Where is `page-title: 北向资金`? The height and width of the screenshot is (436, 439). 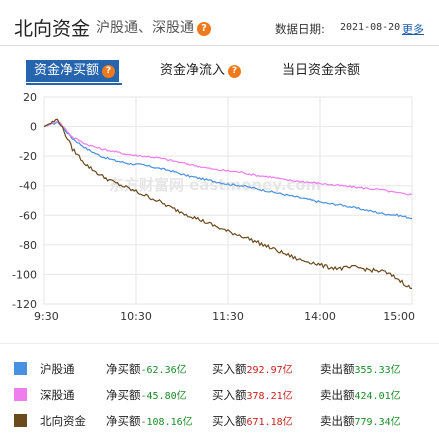 page-title: 北向资金 is located at coordinates (52, 29).